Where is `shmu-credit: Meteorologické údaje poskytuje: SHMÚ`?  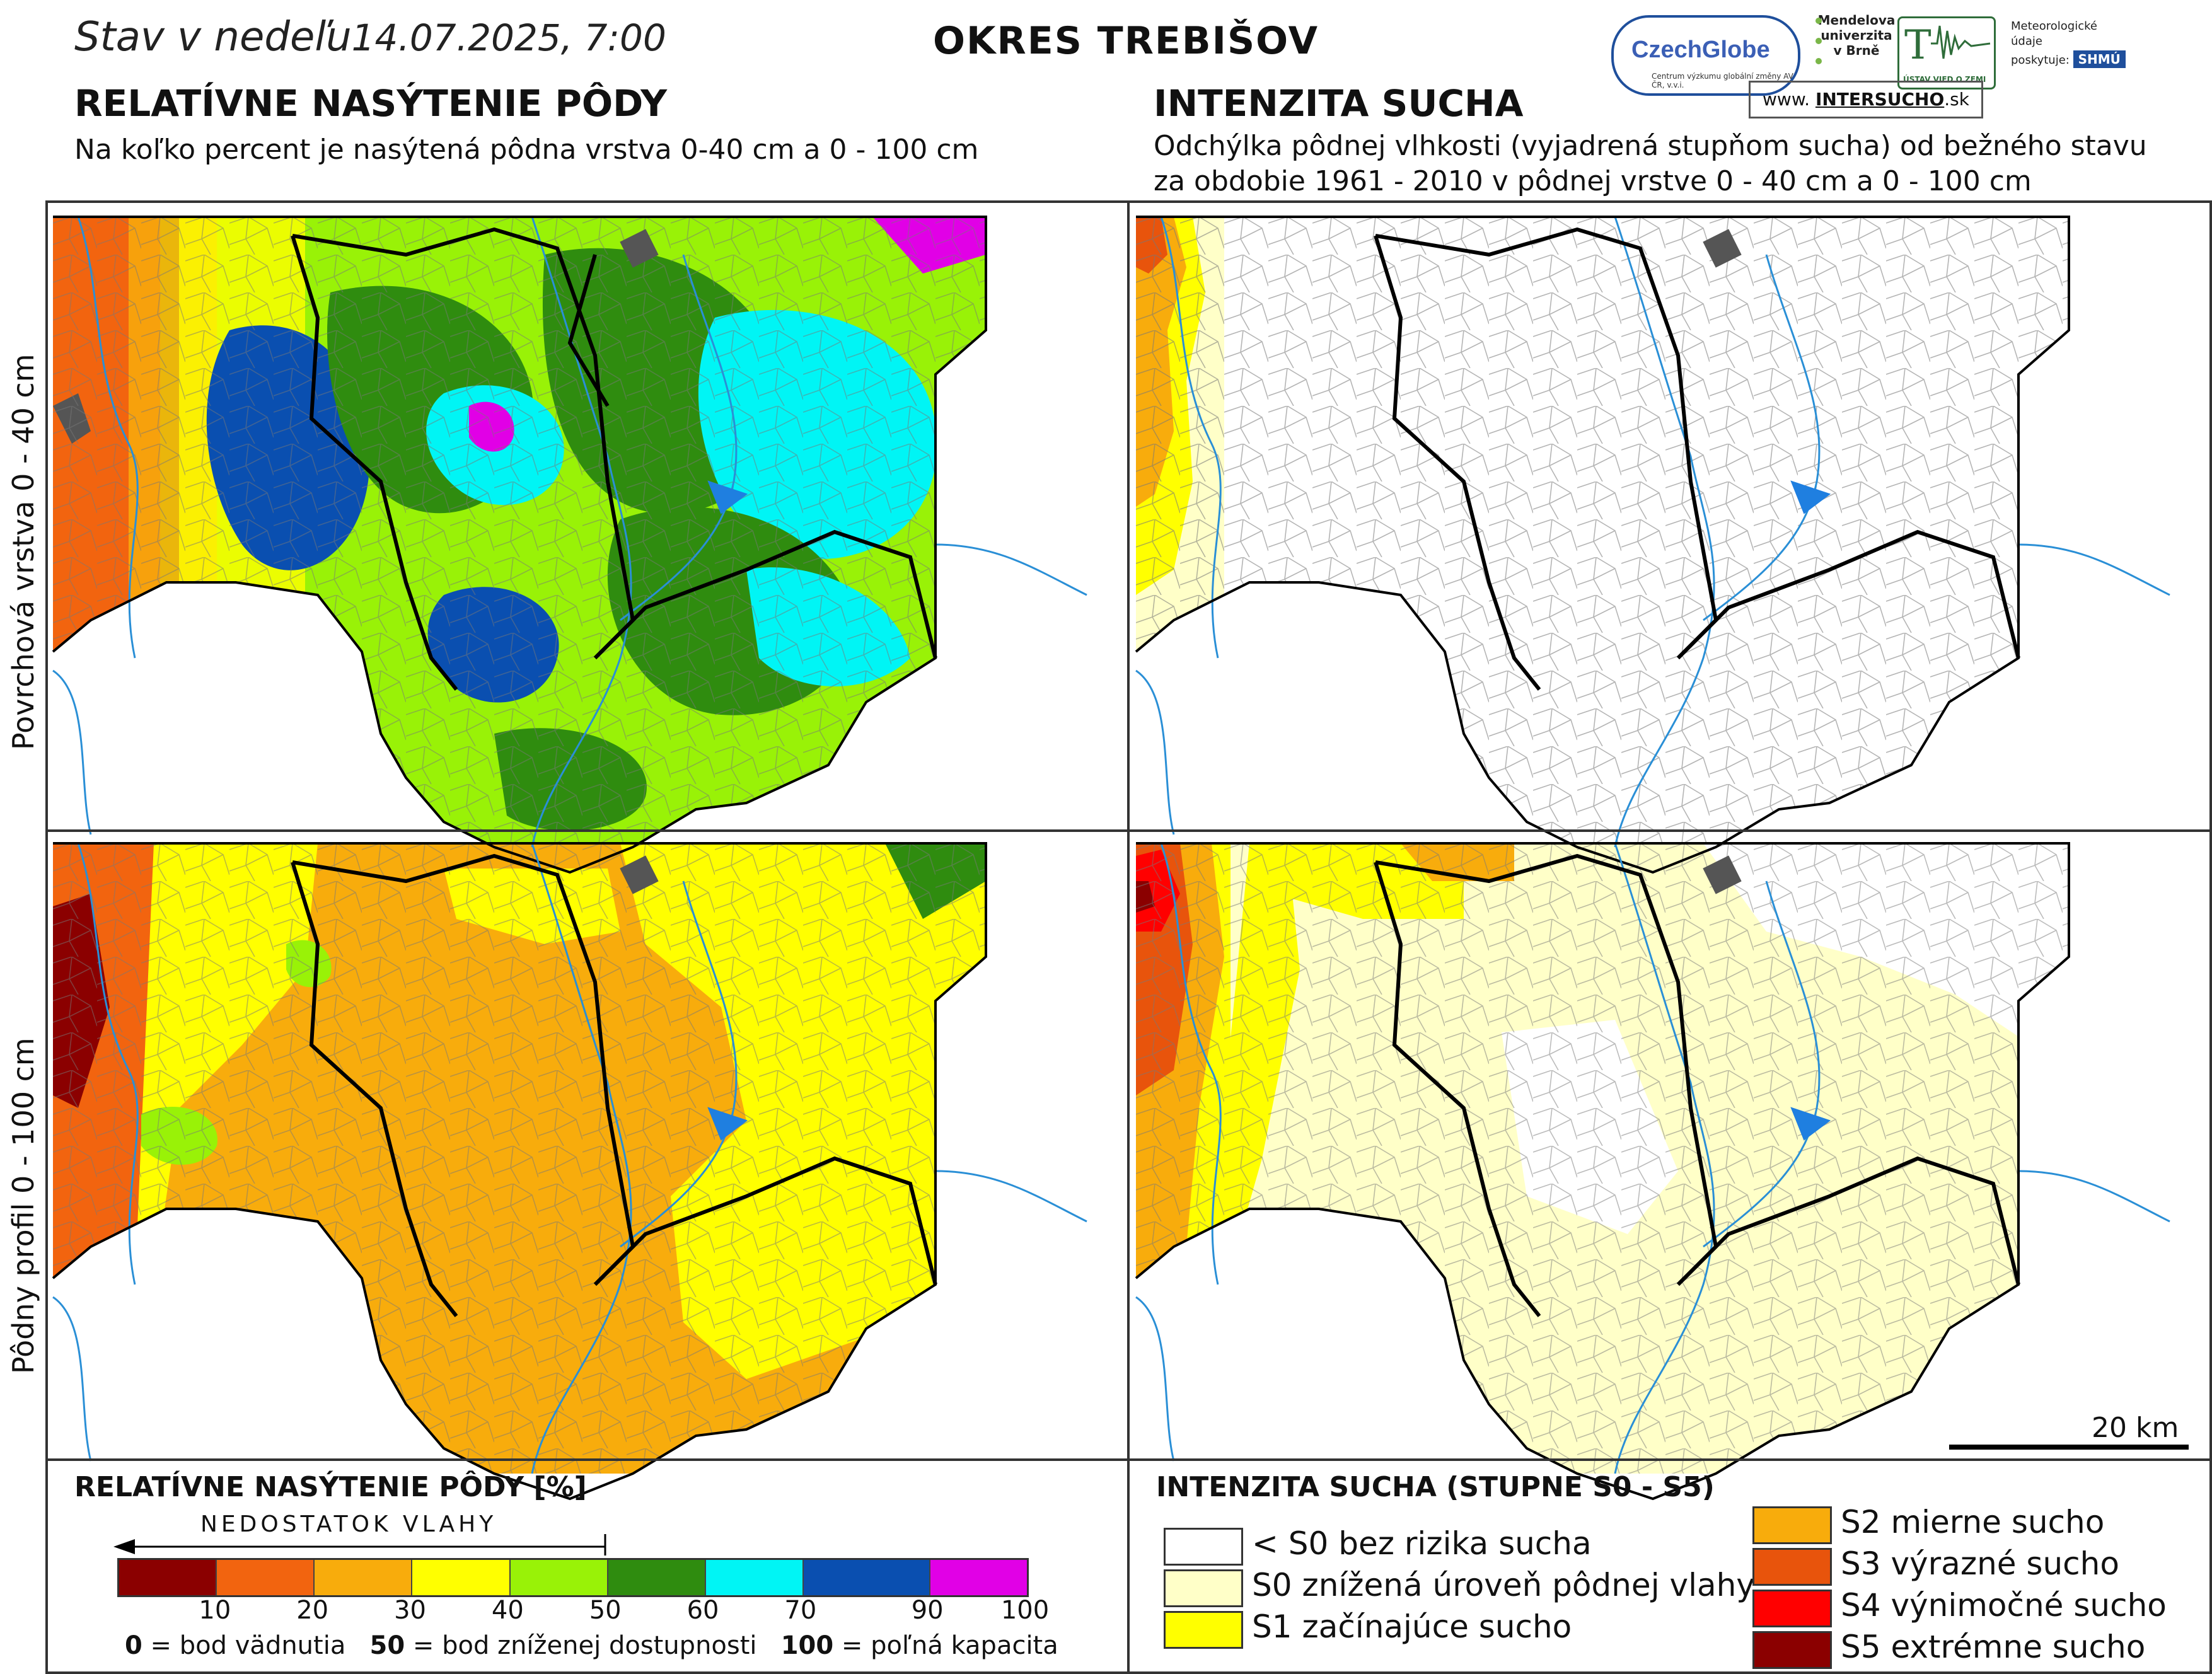
shmu-credit: Meteorologické údaje poskytuje: SHMÚ is located at coordinates (2074, 43).